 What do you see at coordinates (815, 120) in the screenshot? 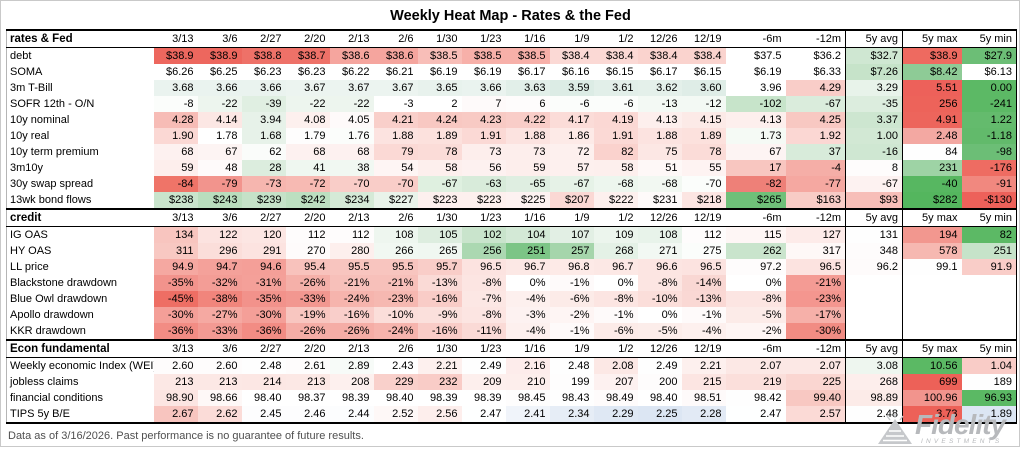
I see `heatmap-cell: 4.25` at bounding box center [815, 120].